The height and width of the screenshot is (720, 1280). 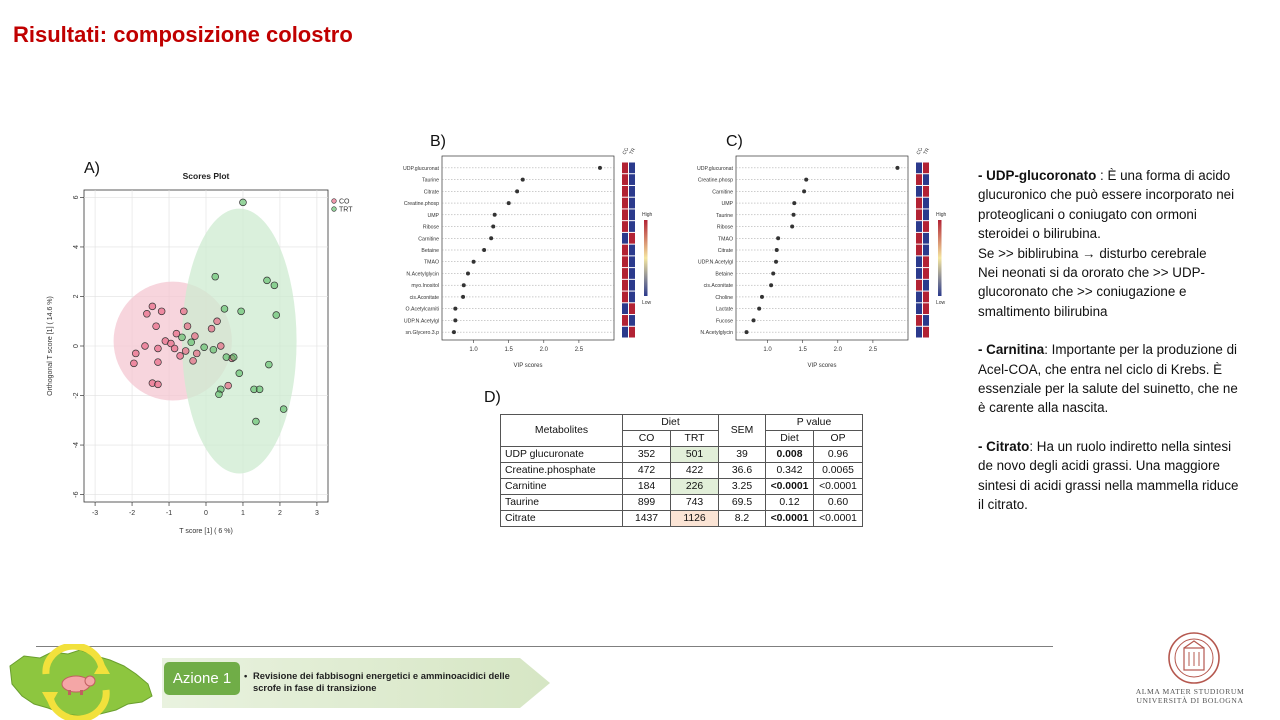 I want to click on x-tick-label: -3, so click(x=95, y=513).